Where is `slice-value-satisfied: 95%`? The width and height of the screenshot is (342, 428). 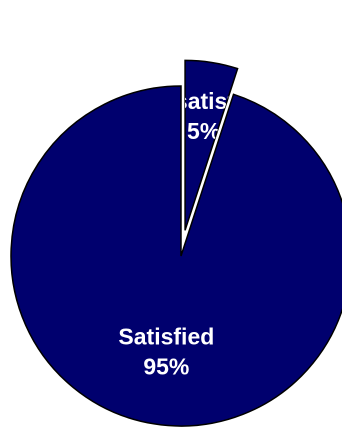
slice-value-satisfied: 95% is located at coordinates (166, 366).